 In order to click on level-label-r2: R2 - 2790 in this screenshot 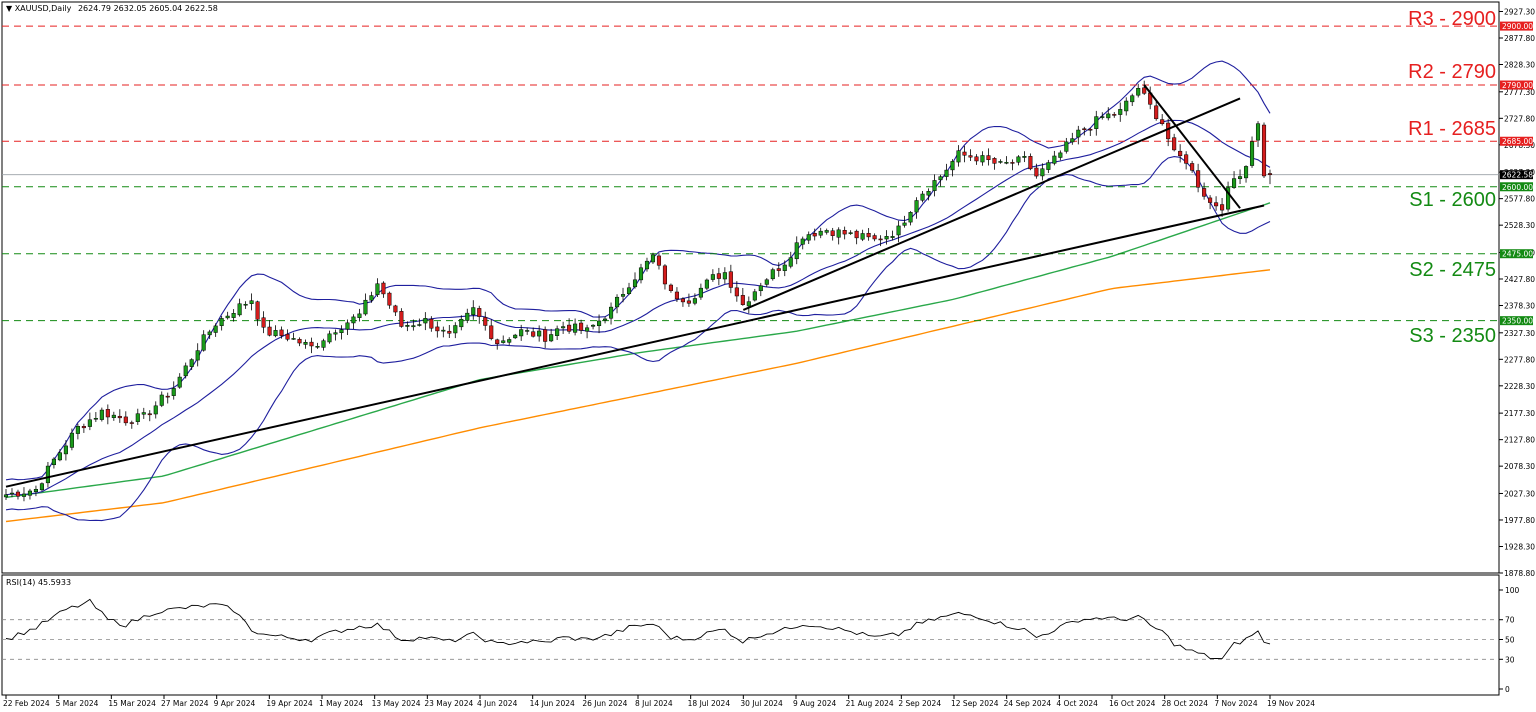, I will do `click(1452, 72)`.